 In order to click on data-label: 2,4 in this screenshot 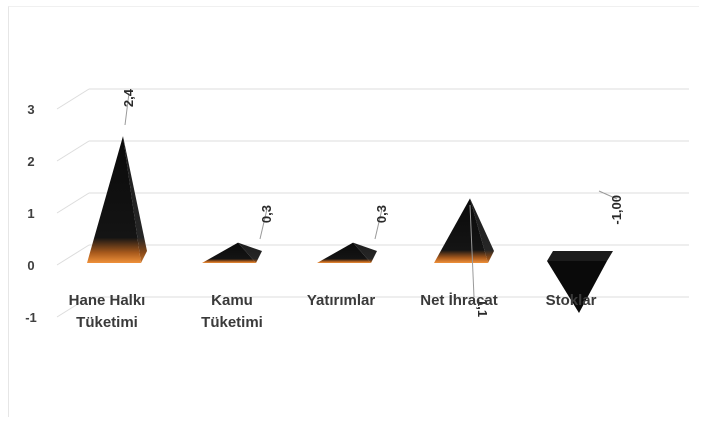, I will do `click(128, 97)`.